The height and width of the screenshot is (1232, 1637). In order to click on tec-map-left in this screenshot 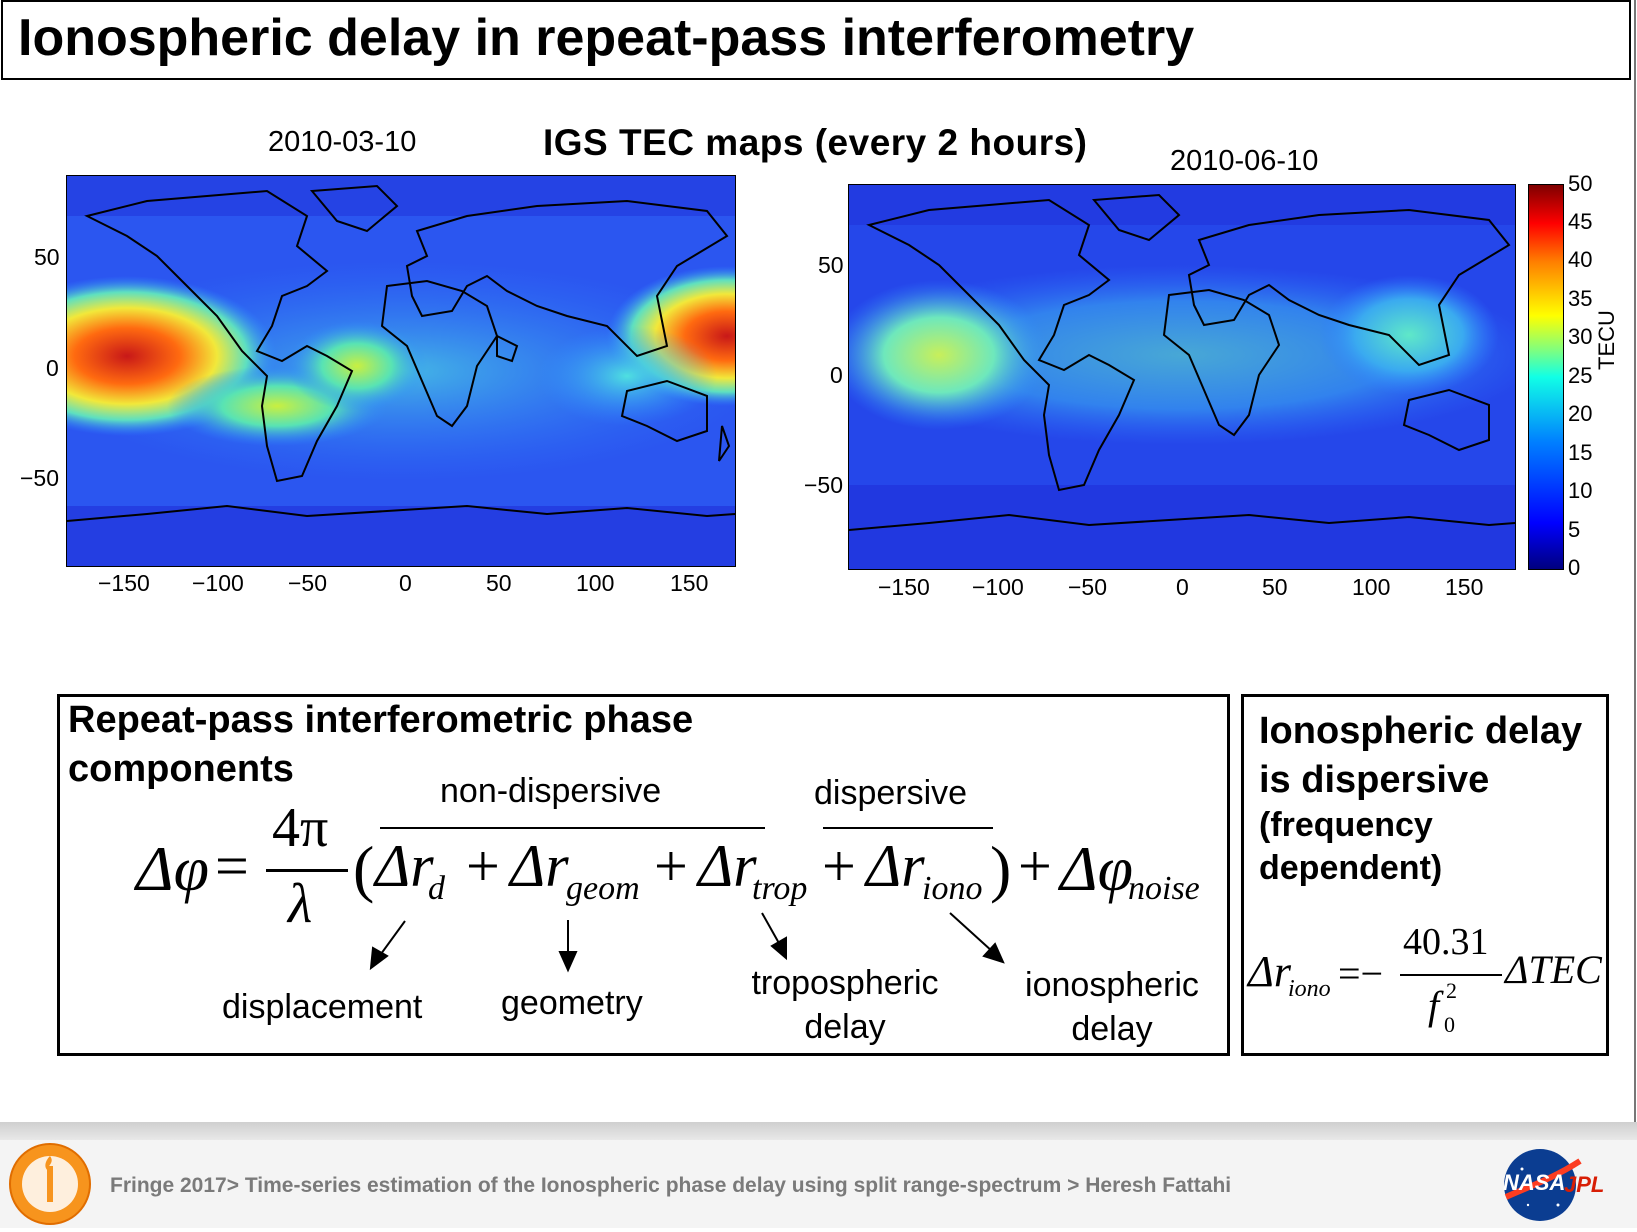, I will do `click(401, 371)`.